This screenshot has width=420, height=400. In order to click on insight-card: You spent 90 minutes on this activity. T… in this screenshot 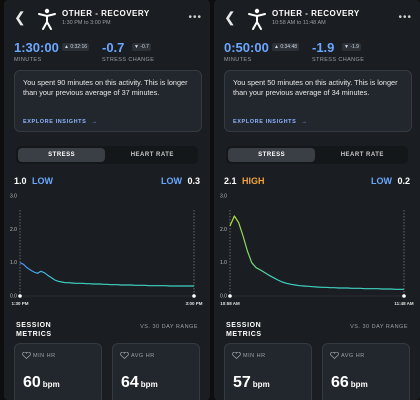, I will do `click(108, 101)`.